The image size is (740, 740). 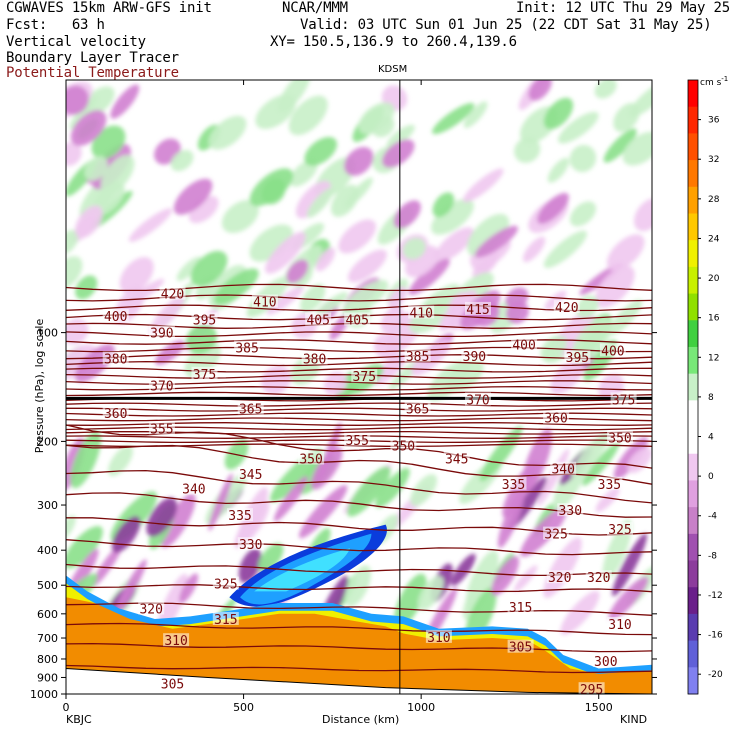 What do you see at coordinates (92, 73) in the screenshot?
I see `field-potential-temperature: Potential Temperature` at bounding box center [92, 73].